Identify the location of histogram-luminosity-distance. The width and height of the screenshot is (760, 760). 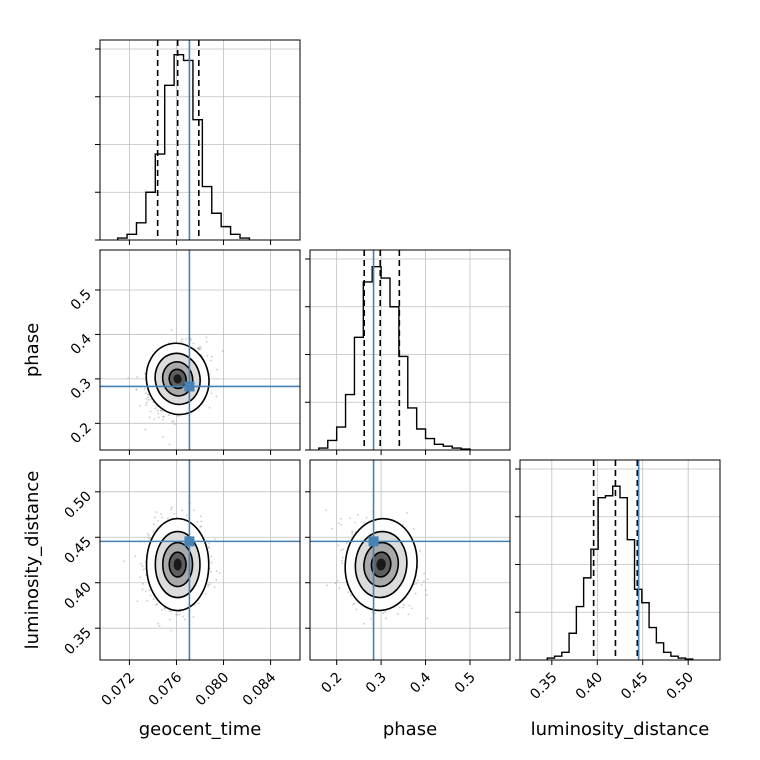
(620, 572).